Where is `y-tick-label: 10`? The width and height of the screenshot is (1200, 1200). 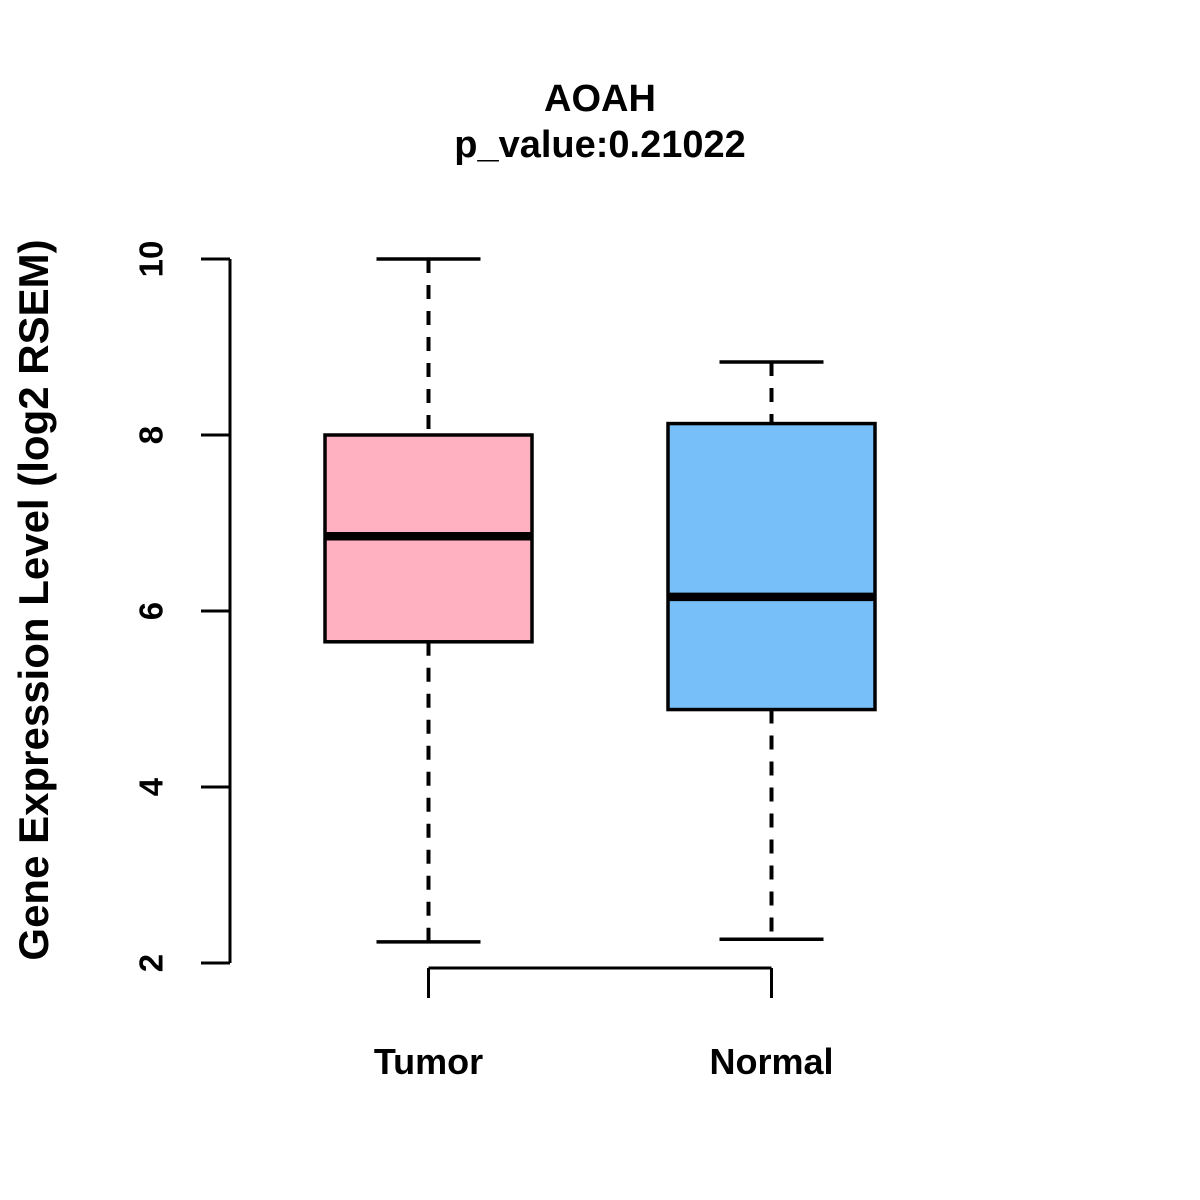
y-tick-label: 10 is located at coordinates (151, 259).